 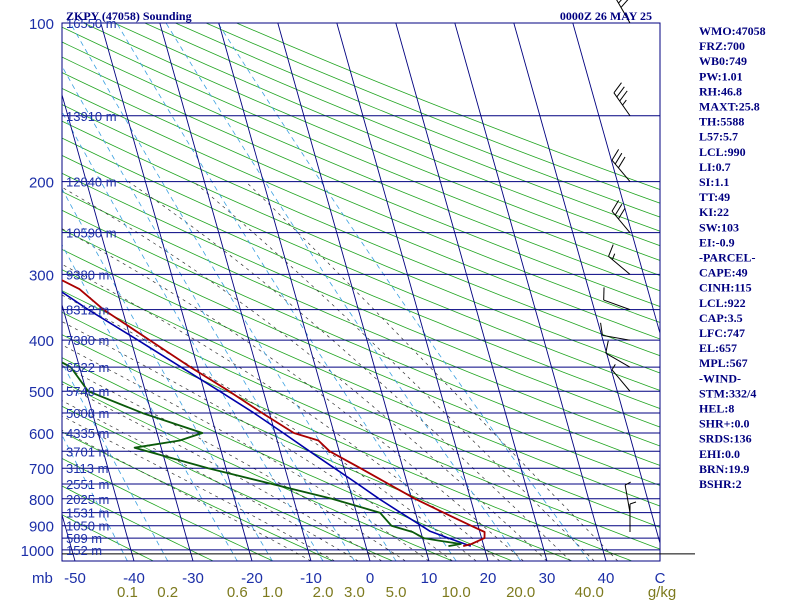 What do you see at coordinates (721, 76) in the screenshot?
I see `index-item: PW:1.01` at bounding box center [721, 76].